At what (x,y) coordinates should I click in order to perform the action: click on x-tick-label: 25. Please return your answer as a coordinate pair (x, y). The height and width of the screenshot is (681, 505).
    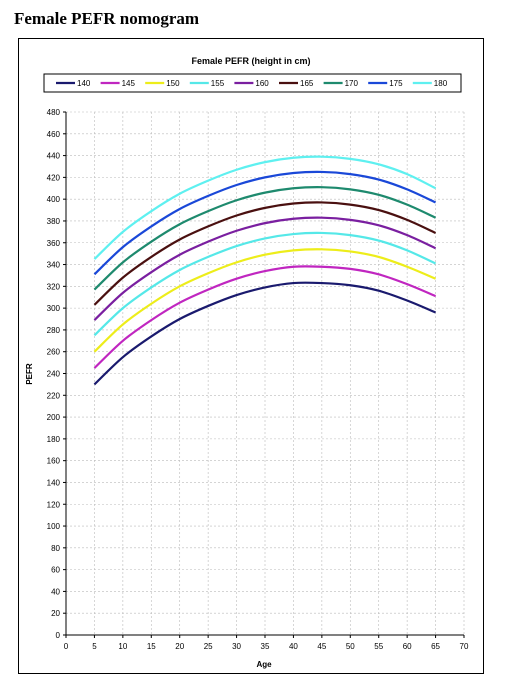
    Looking at the image, I should click on (208, 646).